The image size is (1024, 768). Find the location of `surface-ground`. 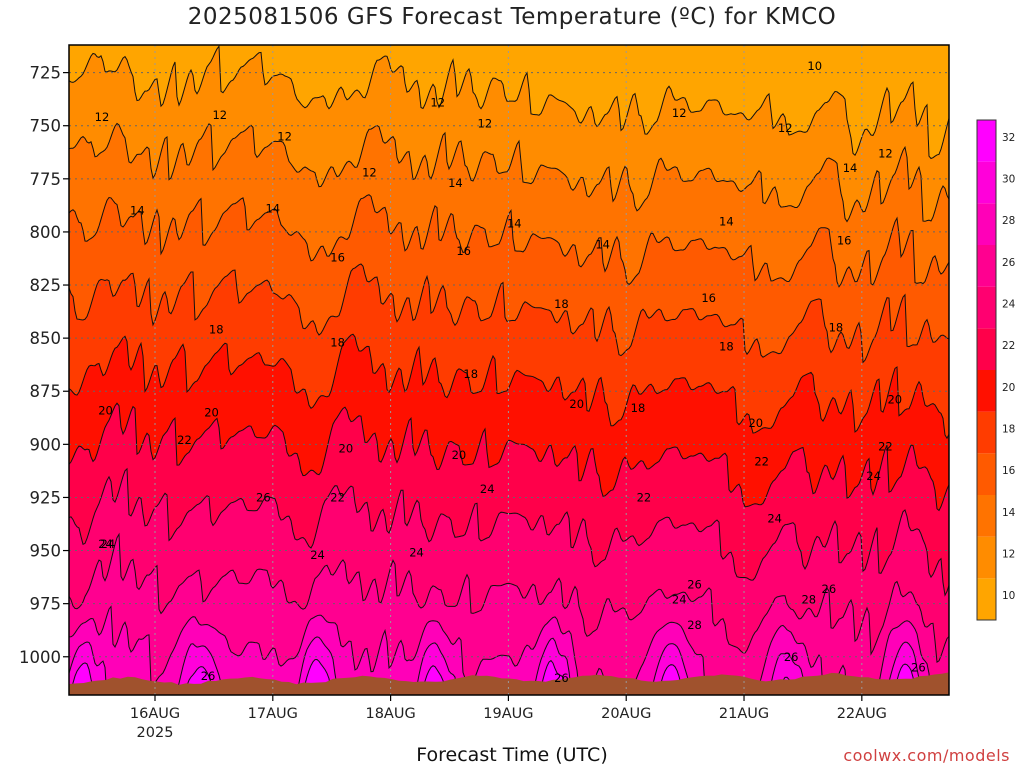

surface-ground is located at coordinates (509, 683).